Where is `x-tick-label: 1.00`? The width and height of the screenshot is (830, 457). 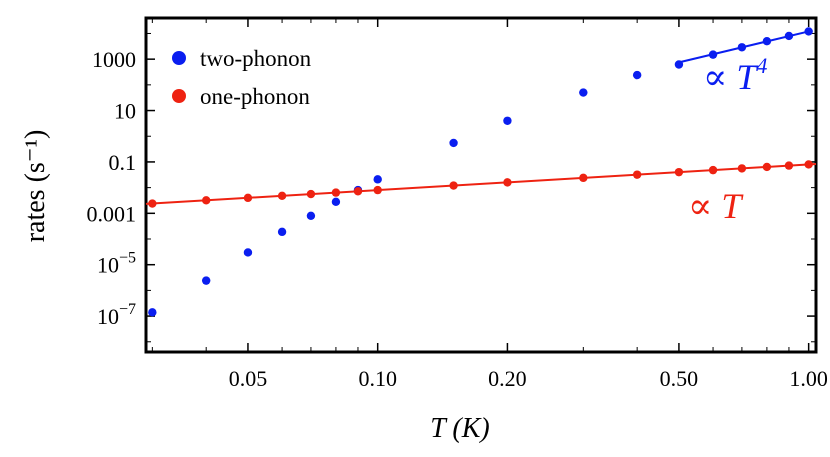 x-tick-label: 1.00 is located at coordinates (808, 378).